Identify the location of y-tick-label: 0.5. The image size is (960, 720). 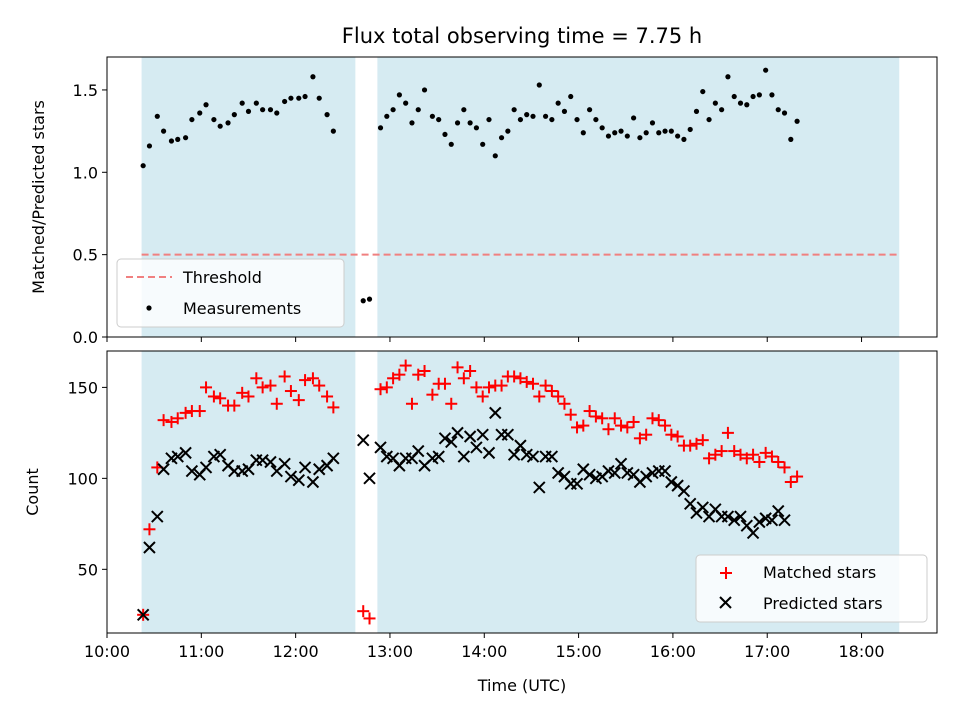
(85, 255).